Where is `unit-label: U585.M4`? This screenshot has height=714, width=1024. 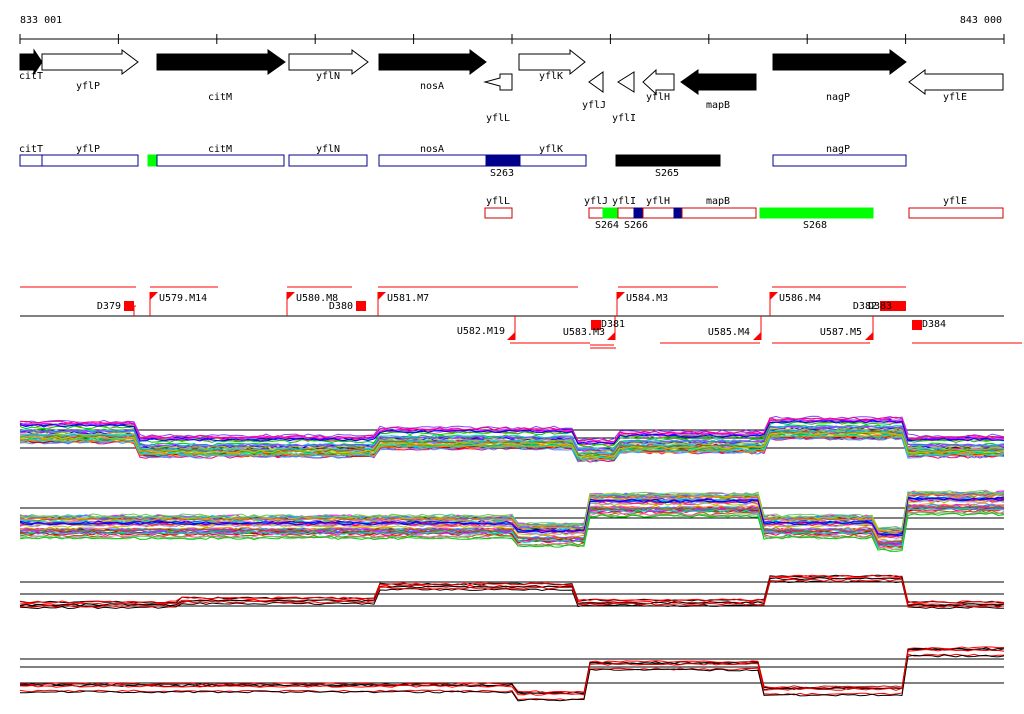 unit-label: U585.M4 is located at coordinates (729, 332).